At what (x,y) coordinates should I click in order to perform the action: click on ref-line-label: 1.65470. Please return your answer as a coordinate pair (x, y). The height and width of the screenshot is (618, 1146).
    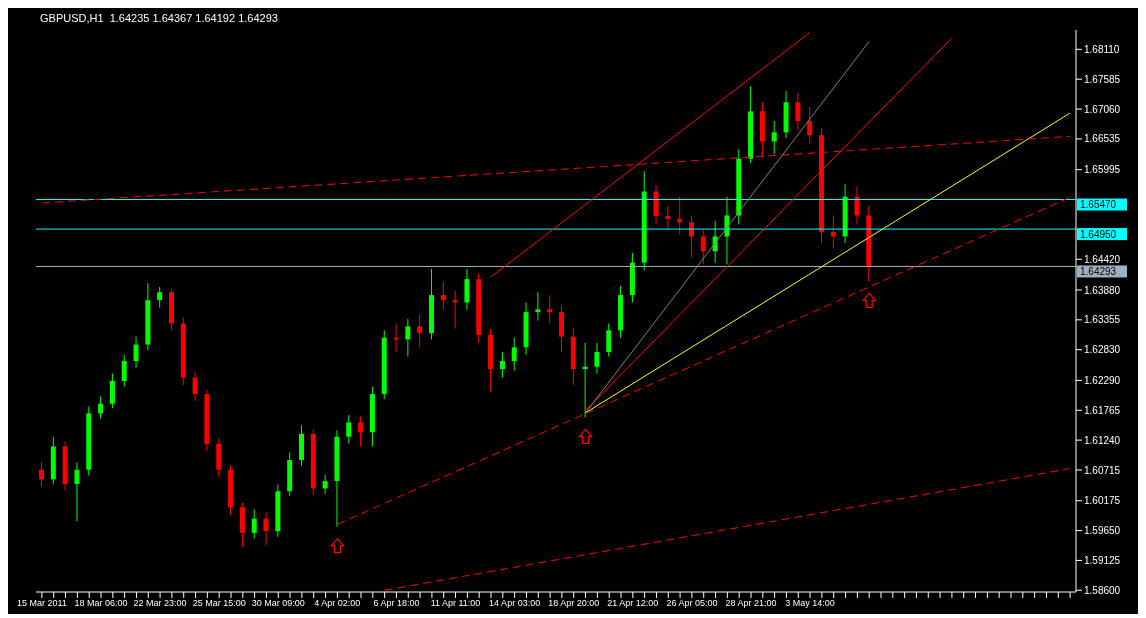
    Looking at the image, I should click on (1098, 205).